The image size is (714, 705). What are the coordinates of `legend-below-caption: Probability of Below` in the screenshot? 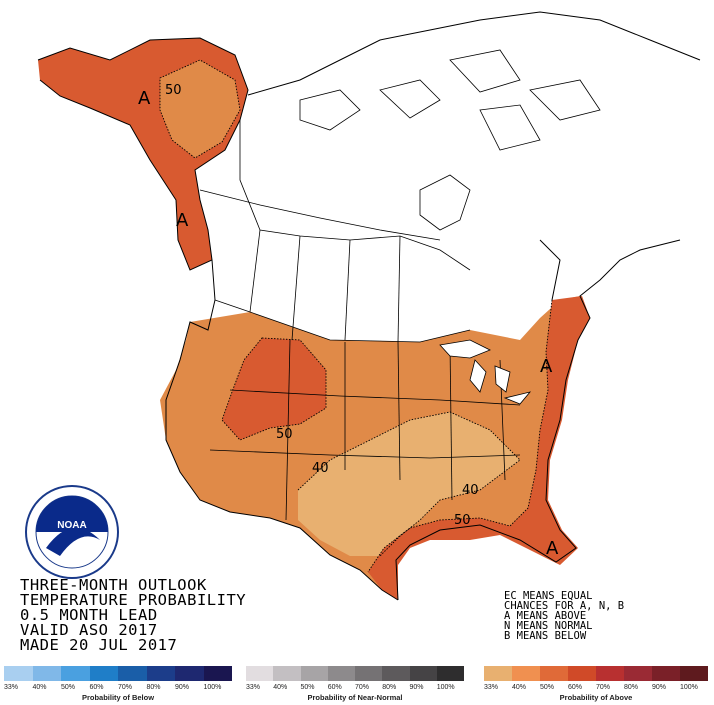 It's located at (118, 697).